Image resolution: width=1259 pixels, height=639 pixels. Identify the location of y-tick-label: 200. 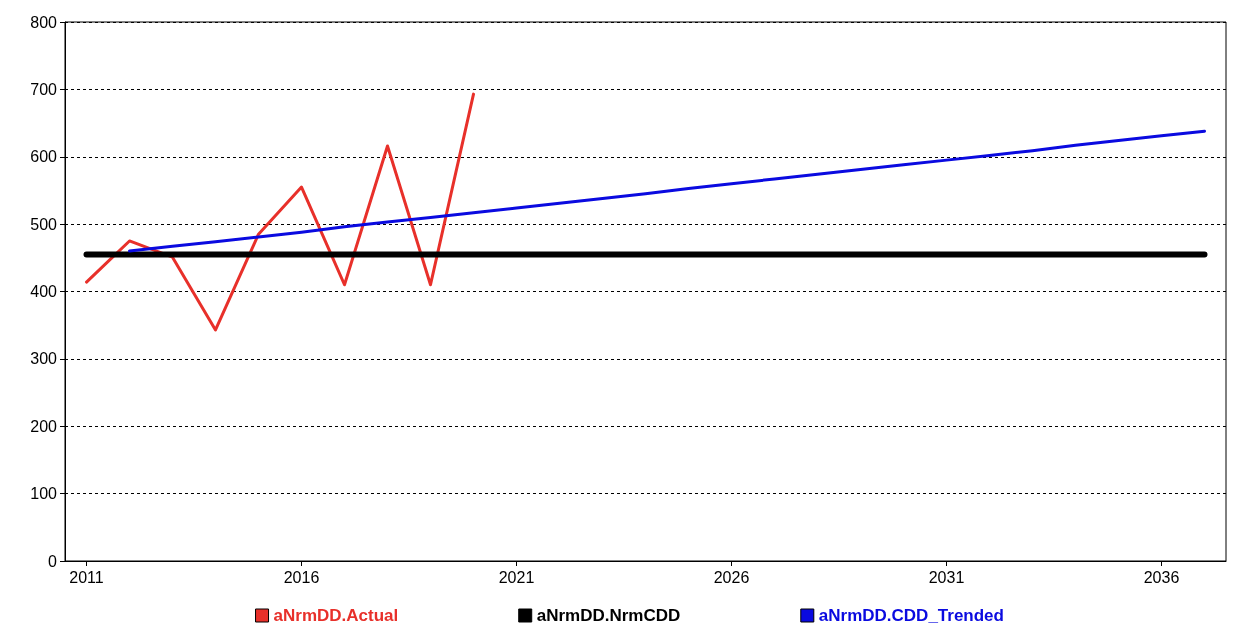
(44, 426).